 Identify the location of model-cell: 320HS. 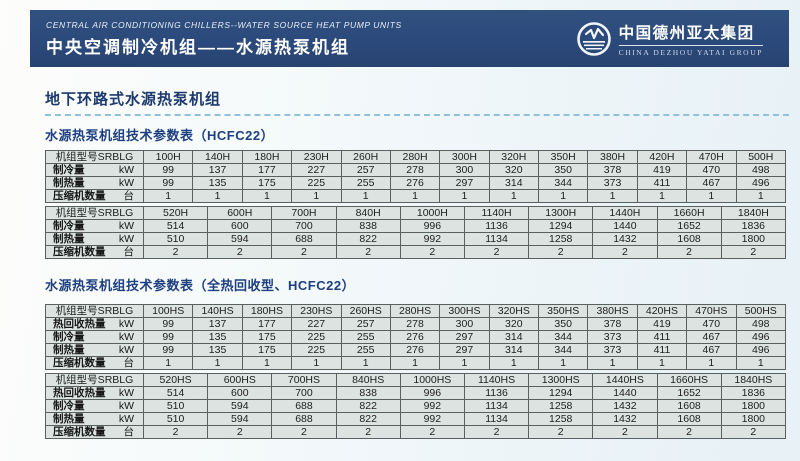
(514, 311).